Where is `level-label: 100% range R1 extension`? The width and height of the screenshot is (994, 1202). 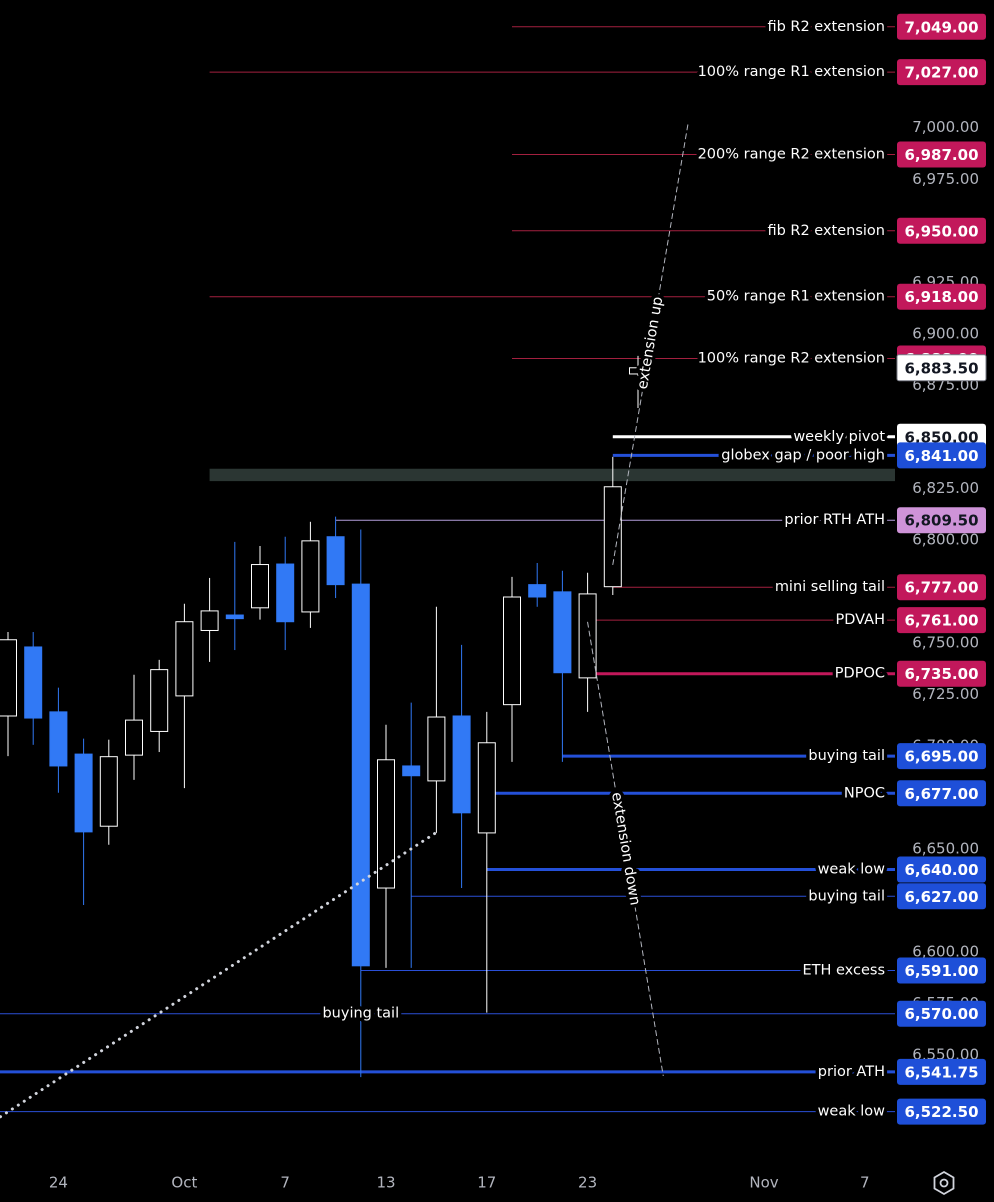
level-label: 100% range R1 extension is located at coordinates (791, 72).